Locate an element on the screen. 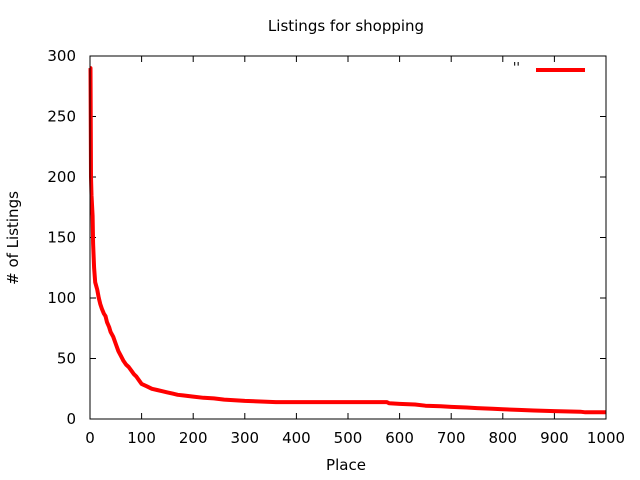 This screenshot has width=640, height=480. x-tick-label: 600 is located at coordinates (399, 438).